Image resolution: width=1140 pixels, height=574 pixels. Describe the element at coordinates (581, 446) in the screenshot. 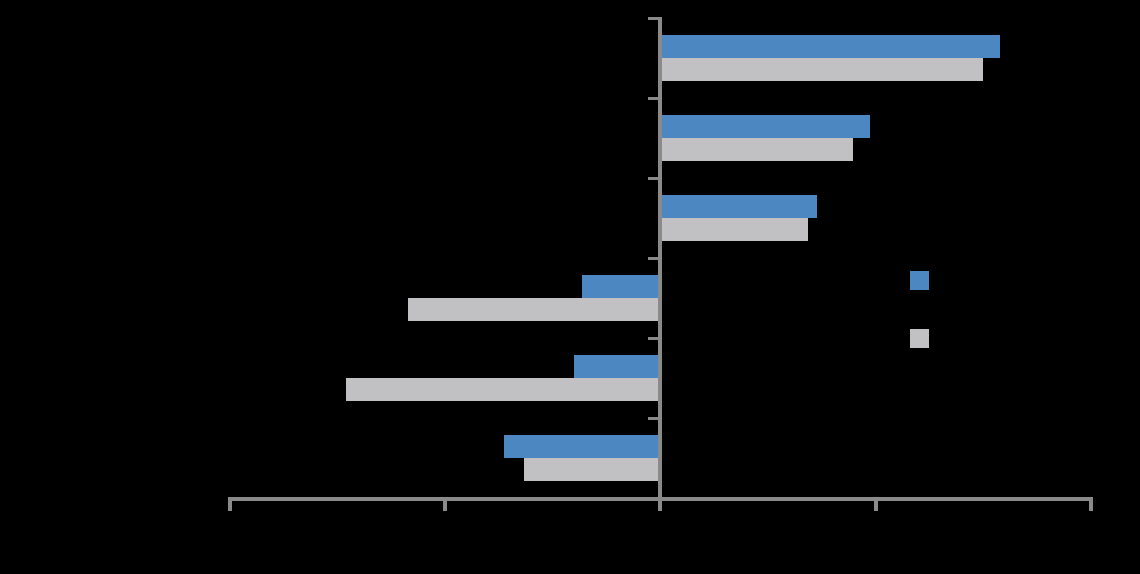

I see `bar-series-1-blue-cat6` at that location.